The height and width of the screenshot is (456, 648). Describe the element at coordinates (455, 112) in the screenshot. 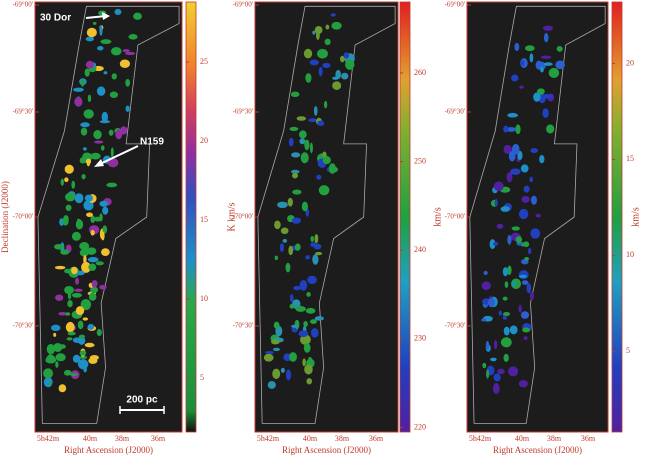

I see `y-tick-label: -69°30'` at that location.